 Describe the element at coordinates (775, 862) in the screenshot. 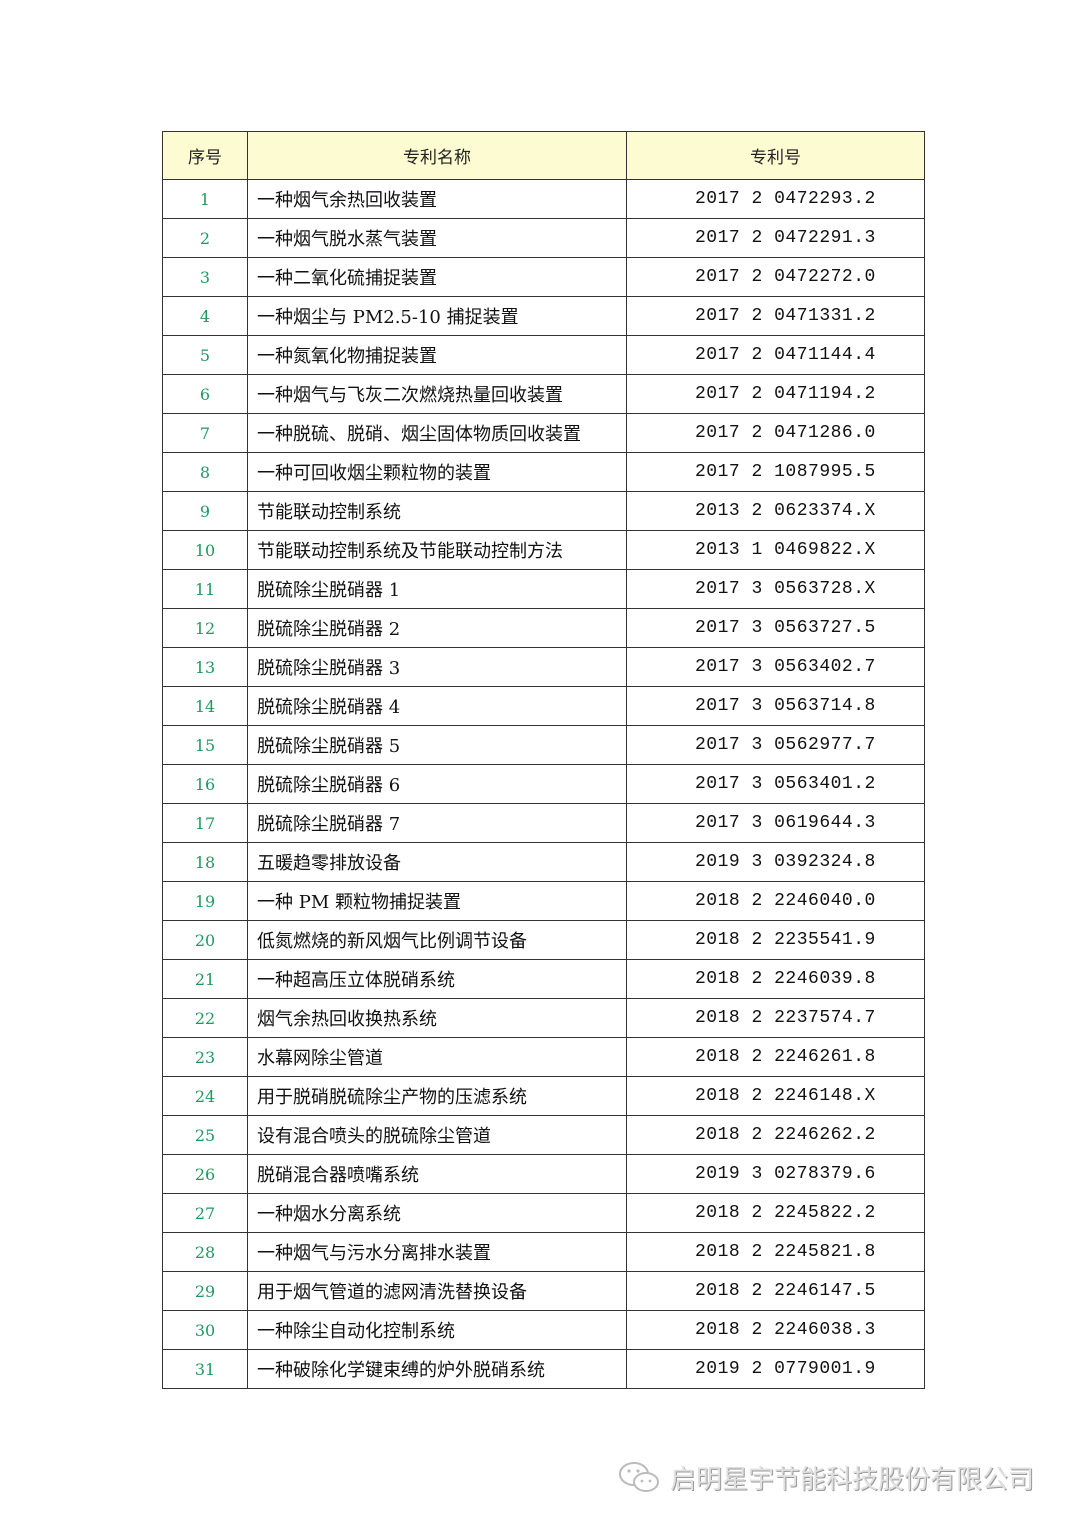

I see `patent-number: 2019 3 0392324.8` at that location.